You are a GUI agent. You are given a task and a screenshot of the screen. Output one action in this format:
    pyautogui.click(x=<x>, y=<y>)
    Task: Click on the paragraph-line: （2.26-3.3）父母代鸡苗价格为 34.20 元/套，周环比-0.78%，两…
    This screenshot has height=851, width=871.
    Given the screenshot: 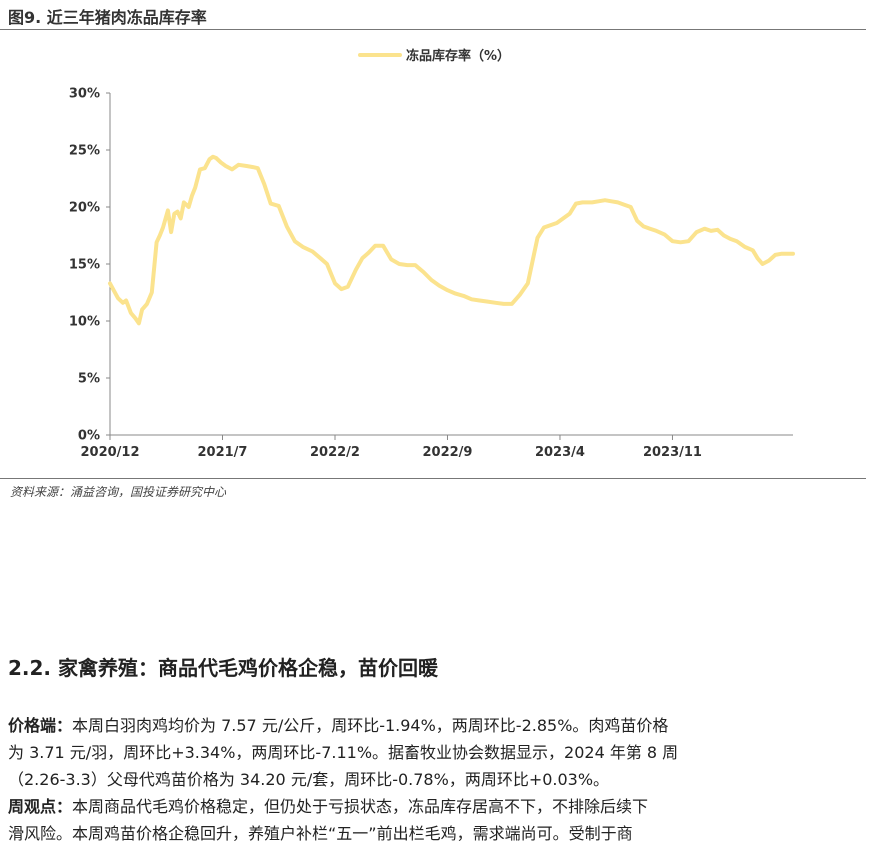 What is the action you would take?
    pyautogui.click(x=309, y=779)
    